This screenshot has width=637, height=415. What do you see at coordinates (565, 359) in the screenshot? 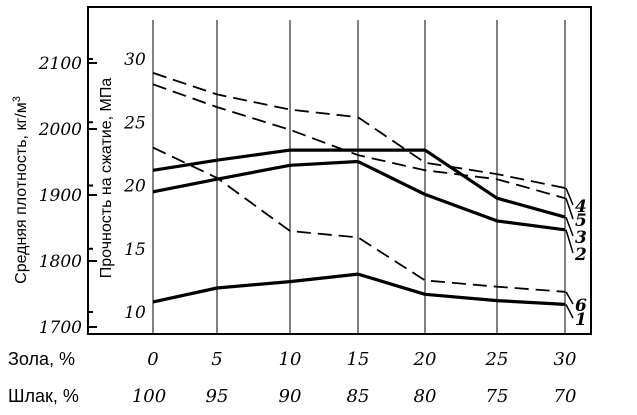
I see `x-tick-label: 30` at bounding box center [565, 359].